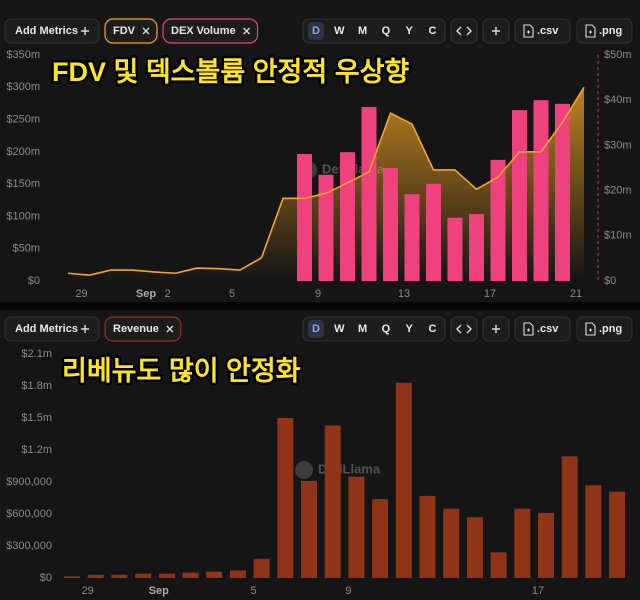 This screenshot has height=600, width=640. What do you see at coordinates (23, 184) in the screenshot?
I see `y-tick-label: $150m` at bounding box center [23, 184].